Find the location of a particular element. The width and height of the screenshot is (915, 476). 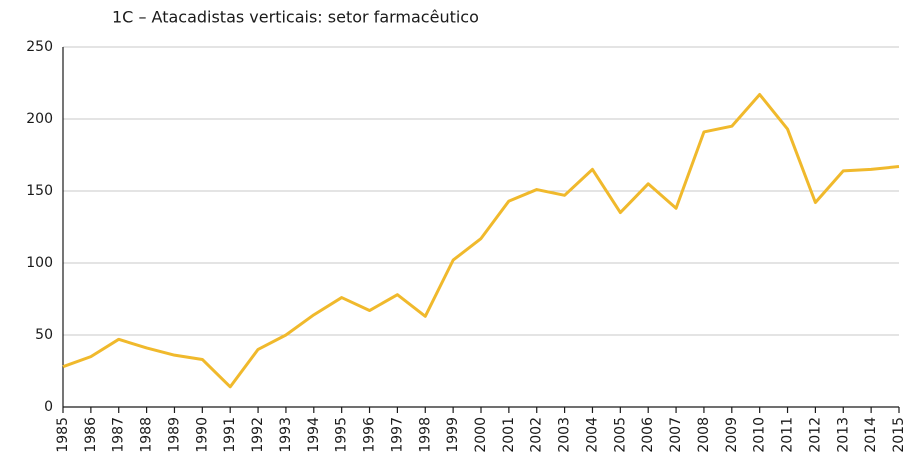

y-tick-label: 50 is located at coordinates (44, 335).